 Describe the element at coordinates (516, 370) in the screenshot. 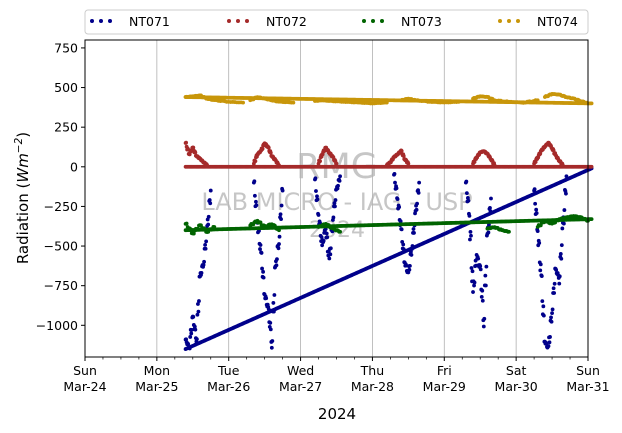

I see `x-tick-day: Sat` at that location.